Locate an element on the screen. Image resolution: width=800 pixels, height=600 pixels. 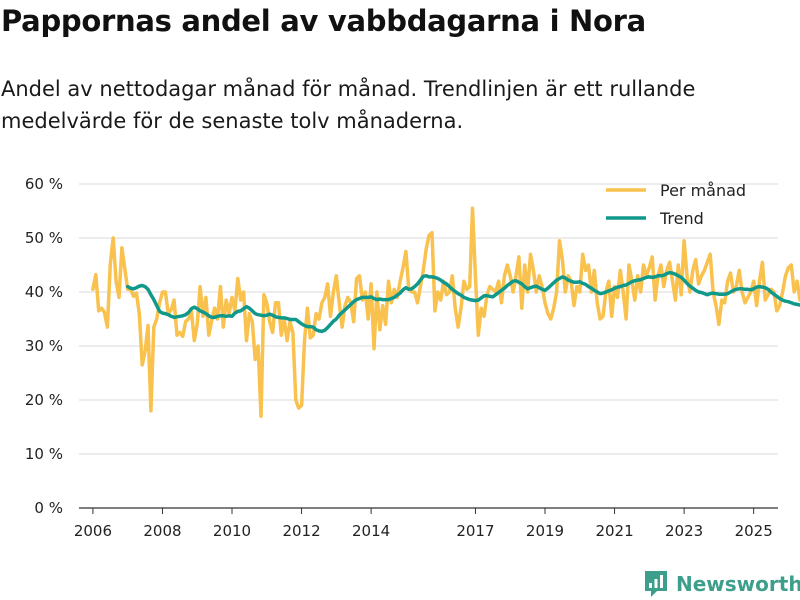
x-tick-label: 2008 is located at coordinates (162, 531).